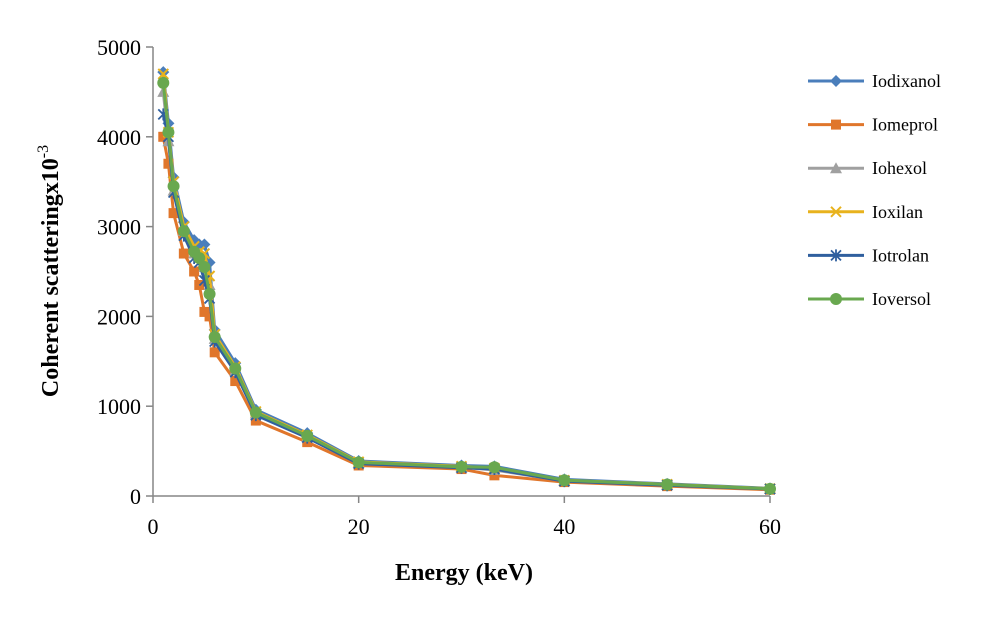 This screenshot has width=1001, height=617. What do you see at coordinates (897, 212) in the screenshot?
I see `legend-label: Ioxilan` at bounding box center [897, 212].